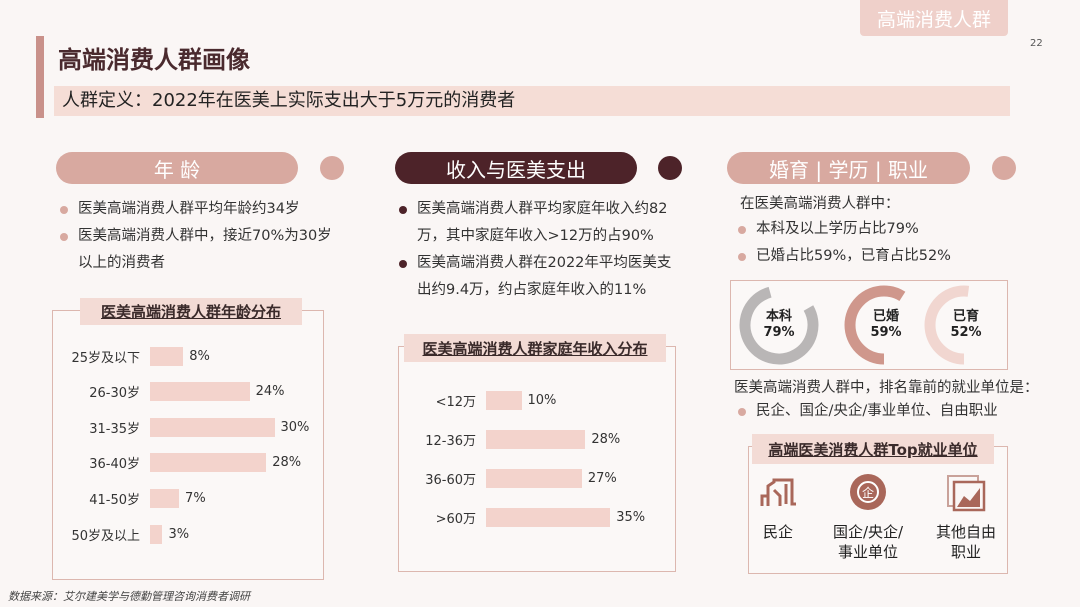  I want to click on job-bullets: 民企、国企/央企/事业单位、自由职业, so click(884, 411).